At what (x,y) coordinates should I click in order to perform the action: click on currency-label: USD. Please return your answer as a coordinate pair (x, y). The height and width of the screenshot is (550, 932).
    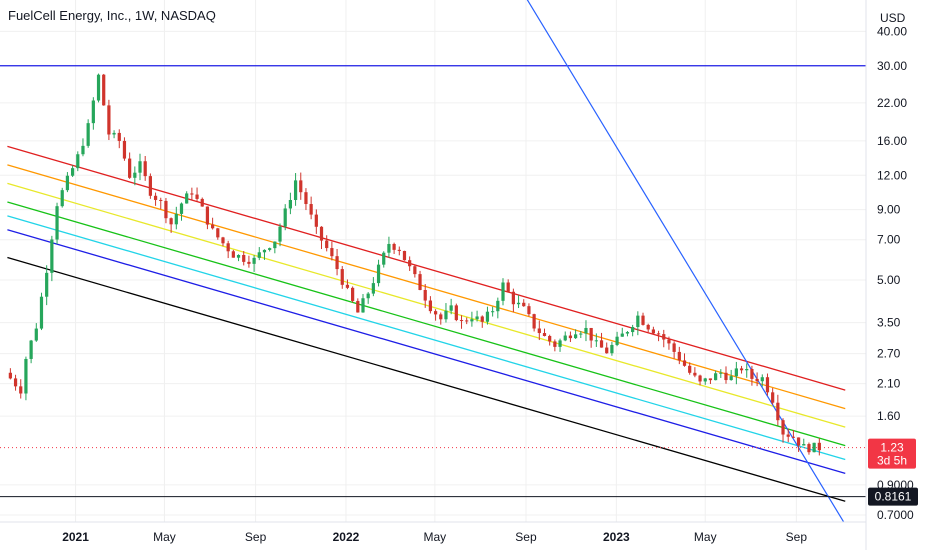
    Looking at the image, I should click on (893, 18).